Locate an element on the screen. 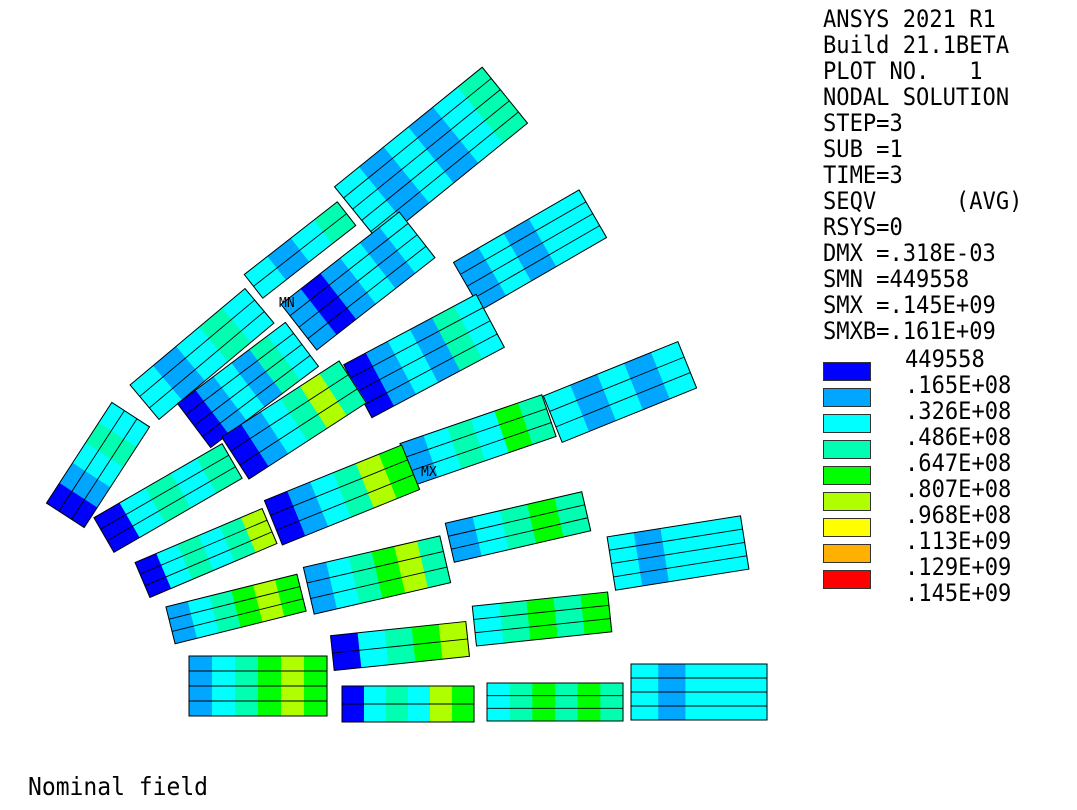 Image resolution: width=1077 pixels, height=810 pixels. legend-value: .968E+08 is located at coordinates (958, 515).